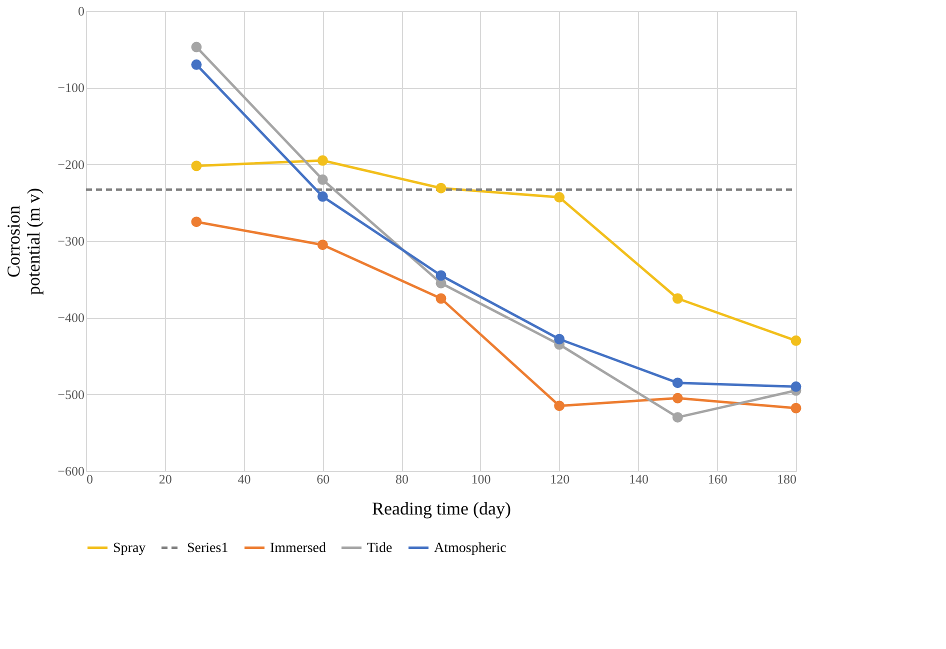 The width and height of the screenshot is (946, 649). What do you see at coordinates (244, 479) in the screenshot?
I see `x-tick-label: 40` at bounding box center [244, 479].